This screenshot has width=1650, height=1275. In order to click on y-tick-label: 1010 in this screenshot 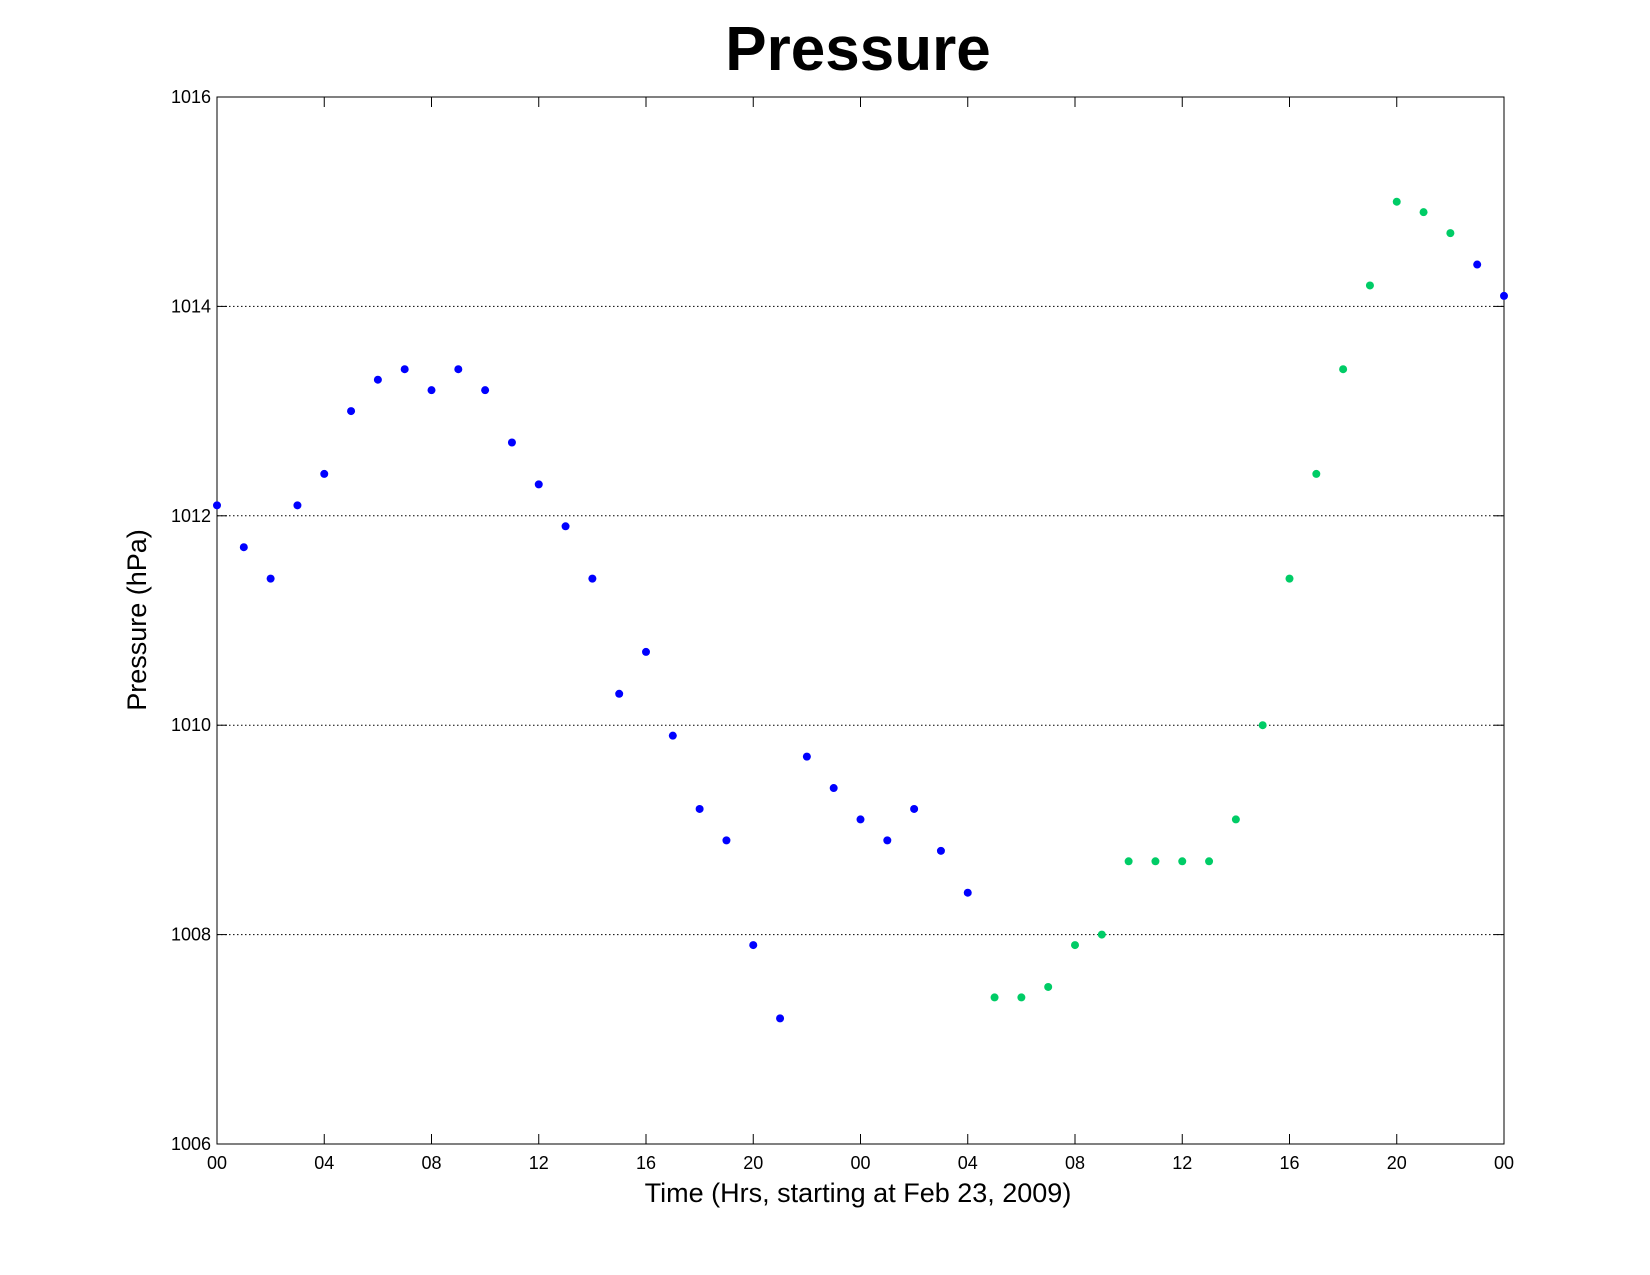, I will do `click(191, 725)`.